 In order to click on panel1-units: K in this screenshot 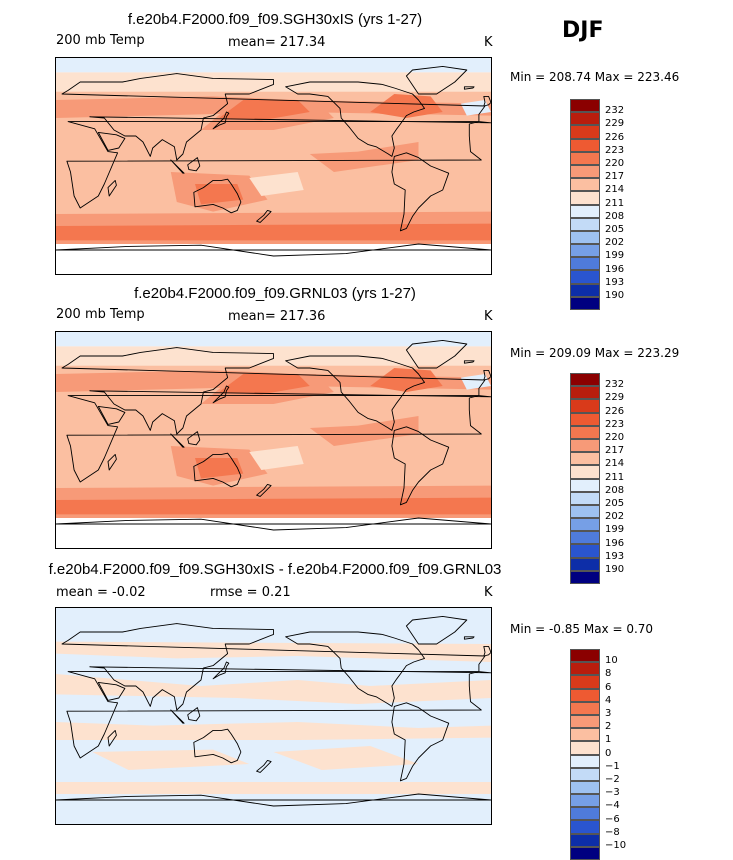, I will do `click(488, 42)`.